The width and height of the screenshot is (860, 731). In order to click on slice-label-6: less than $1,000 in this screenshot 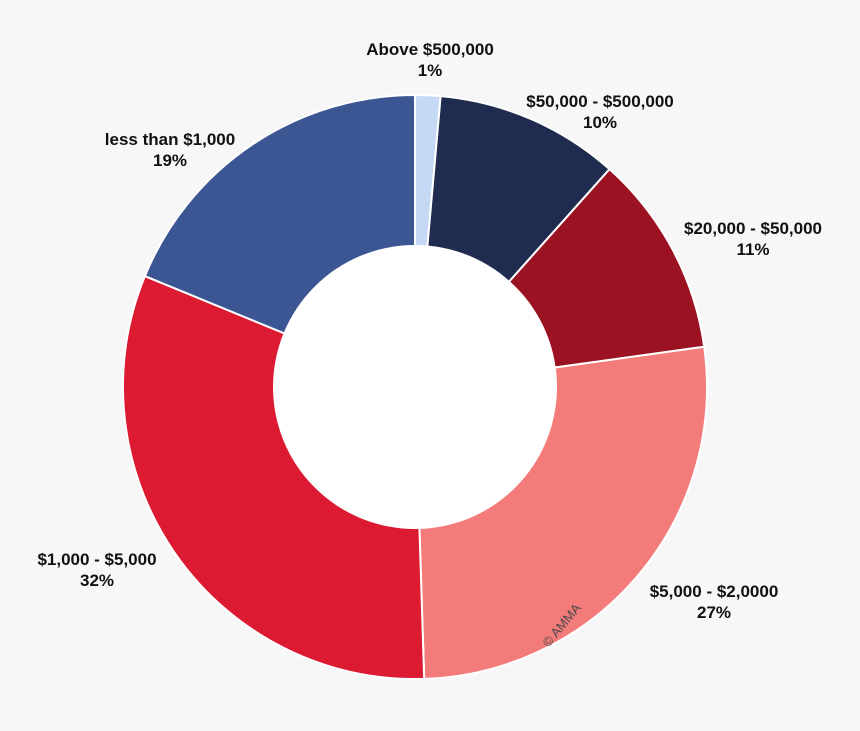, I will do `click(170, 139)`.